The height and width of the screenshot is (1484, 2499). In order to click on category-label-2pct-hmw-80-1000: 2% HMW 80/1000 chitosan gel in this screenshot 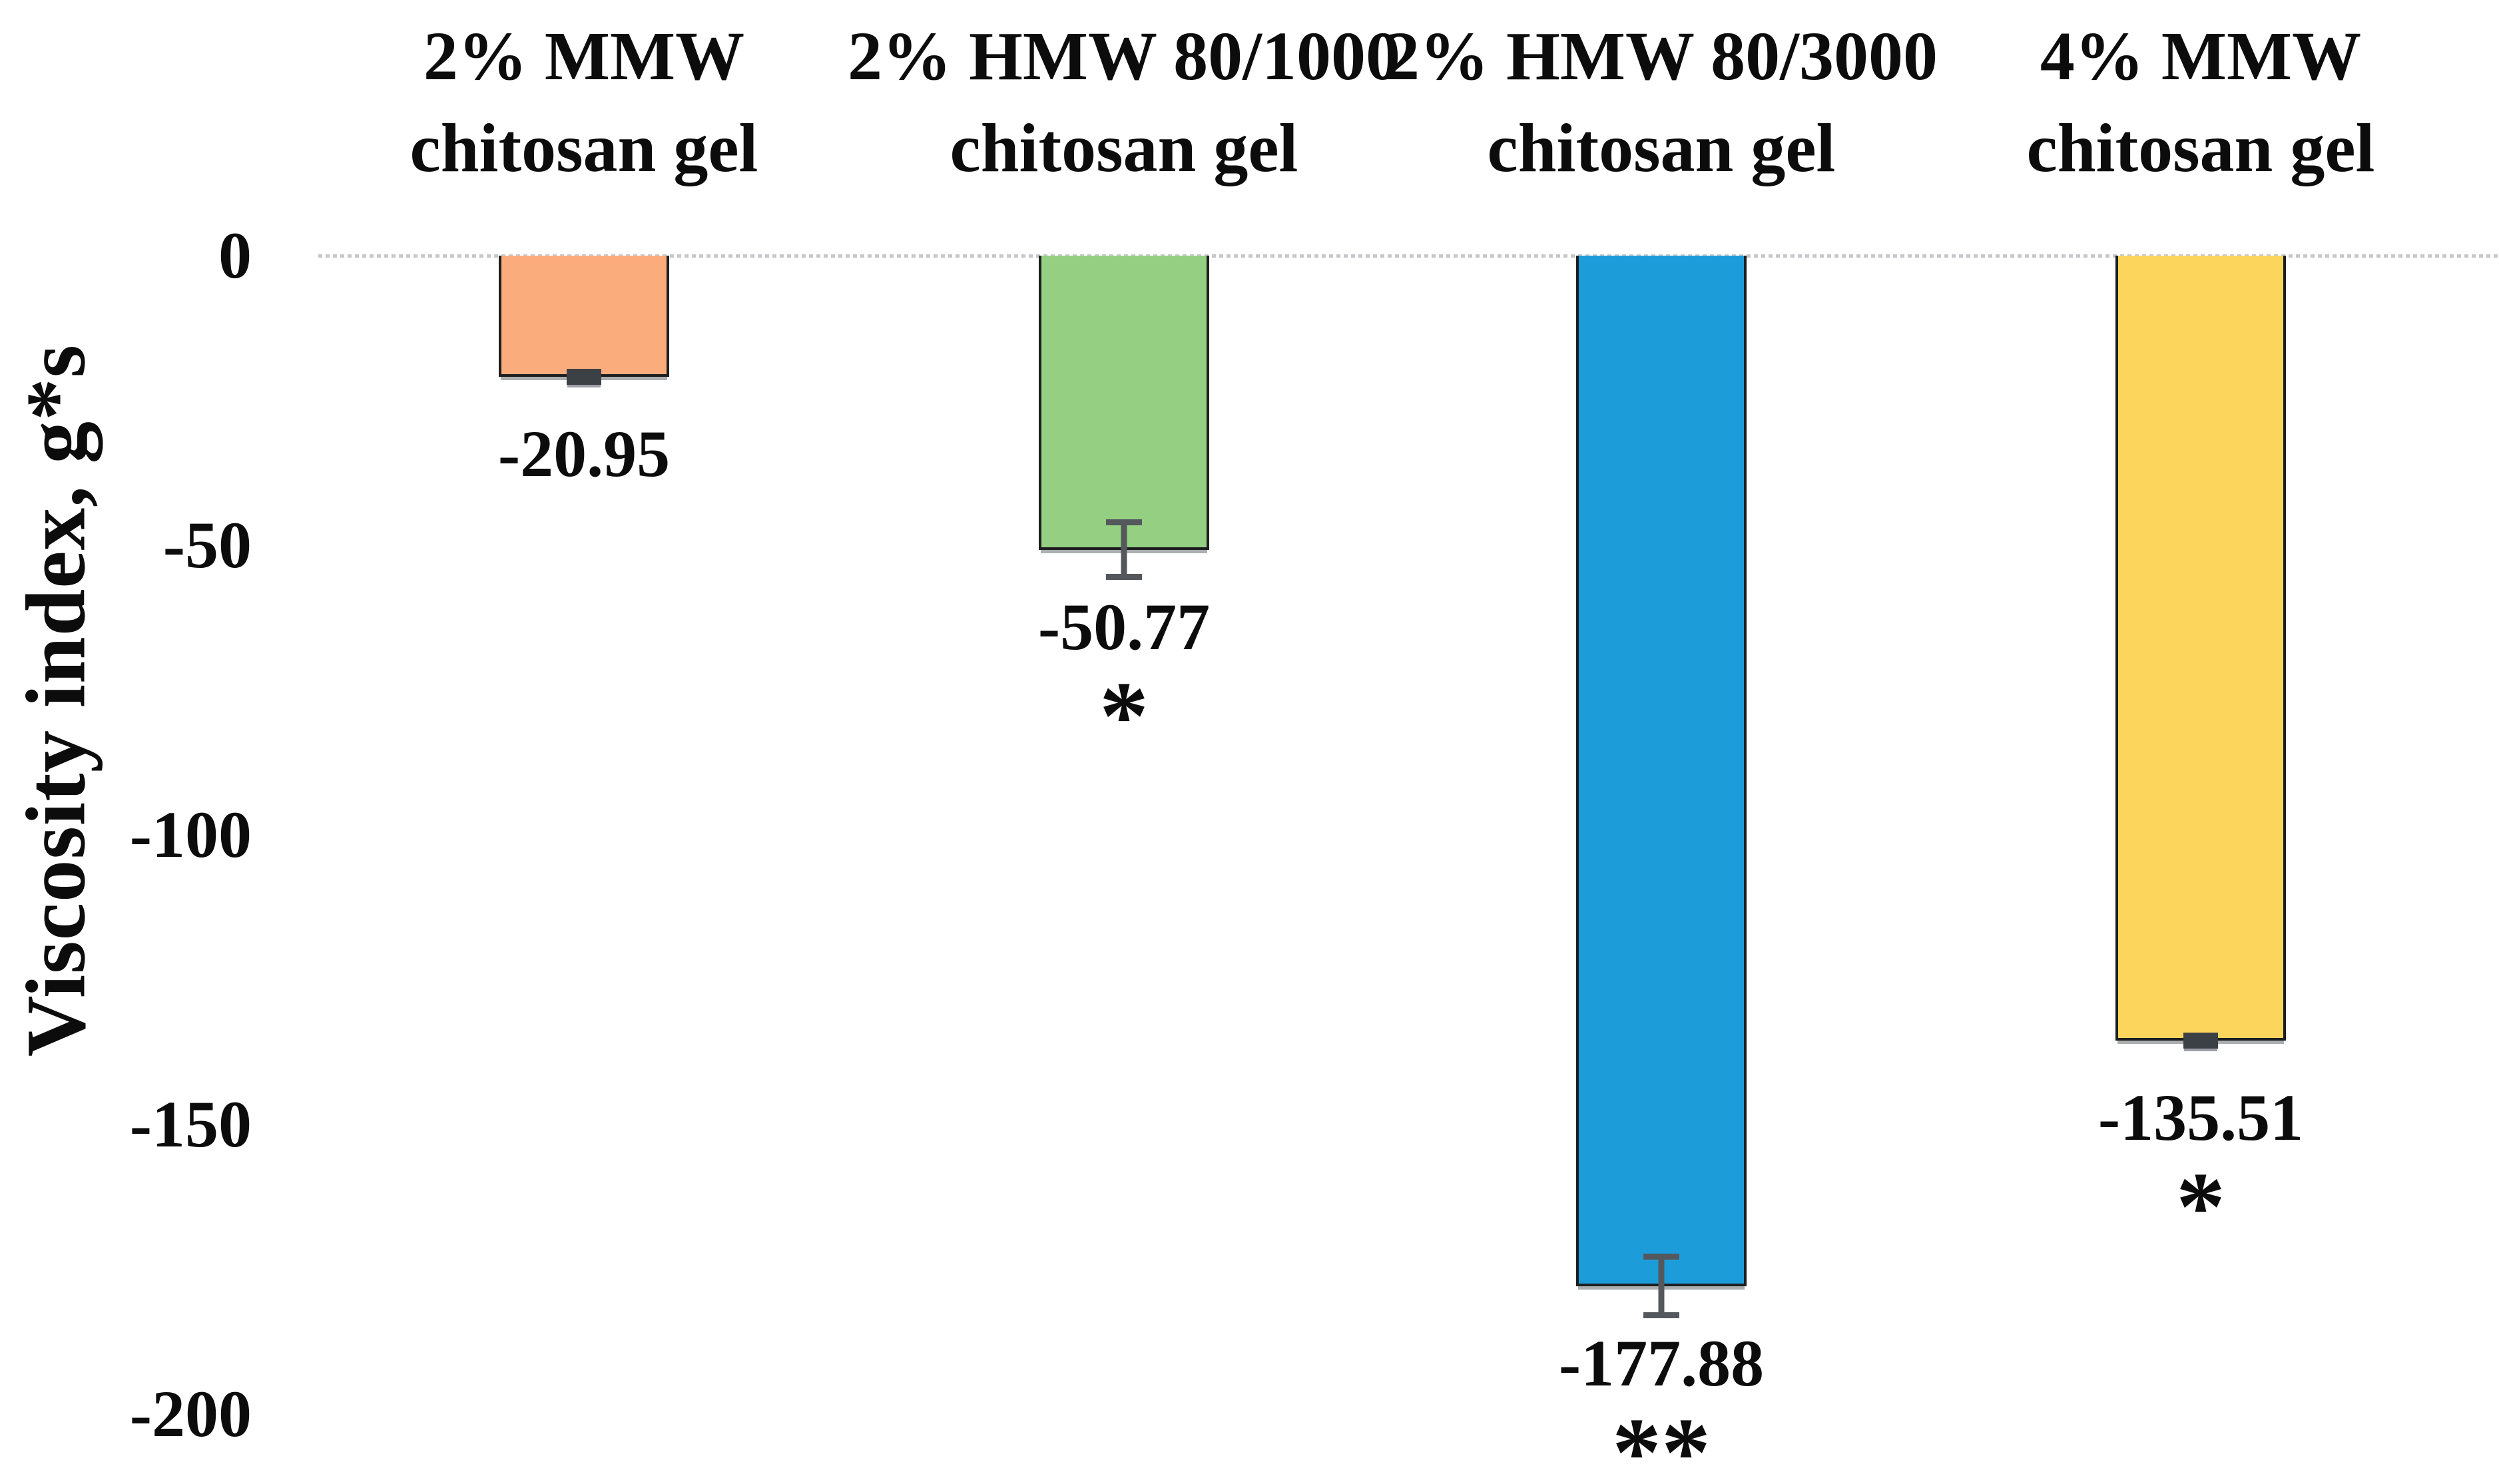, I will do `click(1124, 102)`.